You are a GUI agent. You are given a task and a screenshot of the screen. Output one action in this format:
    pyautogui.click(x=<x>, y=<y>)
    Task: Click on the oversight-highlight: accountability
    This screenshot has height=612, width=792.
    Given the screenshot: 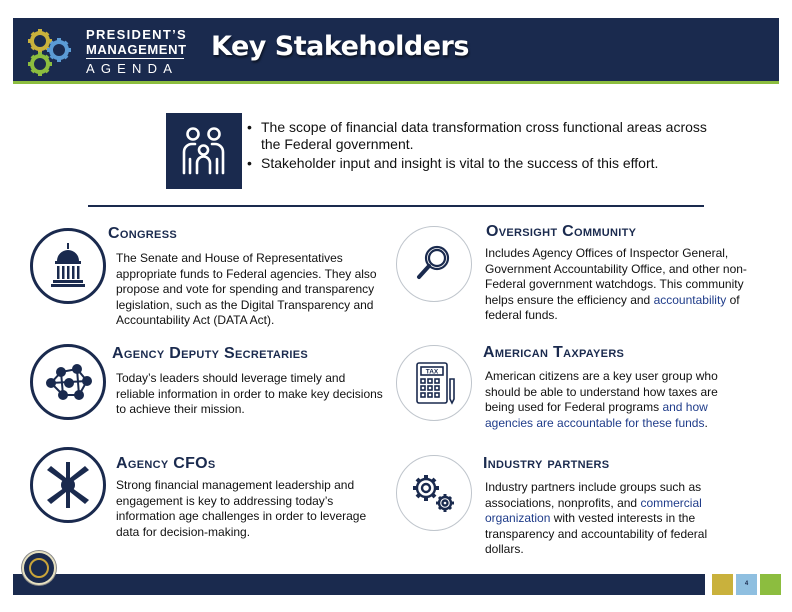 What is the action you would take?
    pyautogui.click(x=690, y=299)
    